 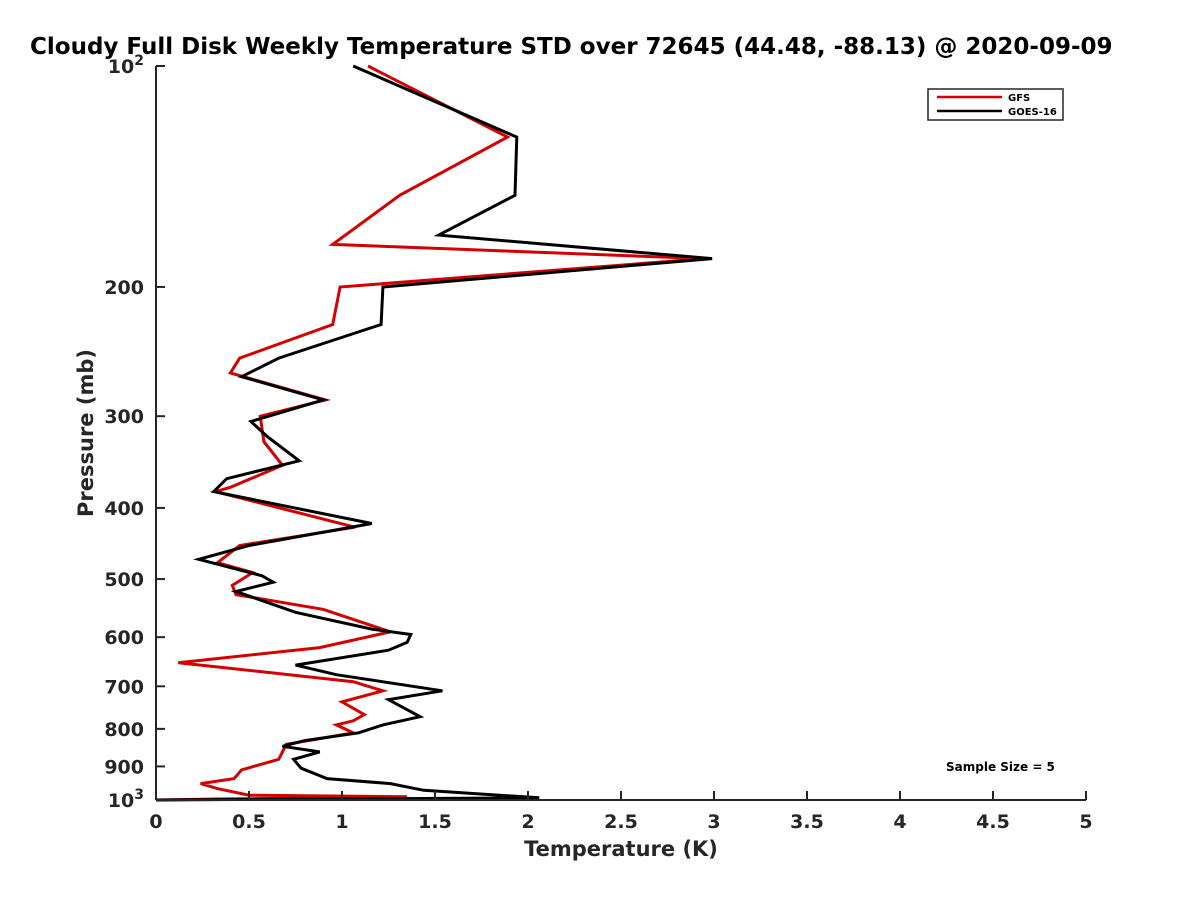 What do you see at coordinates (134, 432) in the screenshot?
I see `y-ticks: 10² 200 300 400 500 600 700 800 900 10³` at bounding box center [134, 432].